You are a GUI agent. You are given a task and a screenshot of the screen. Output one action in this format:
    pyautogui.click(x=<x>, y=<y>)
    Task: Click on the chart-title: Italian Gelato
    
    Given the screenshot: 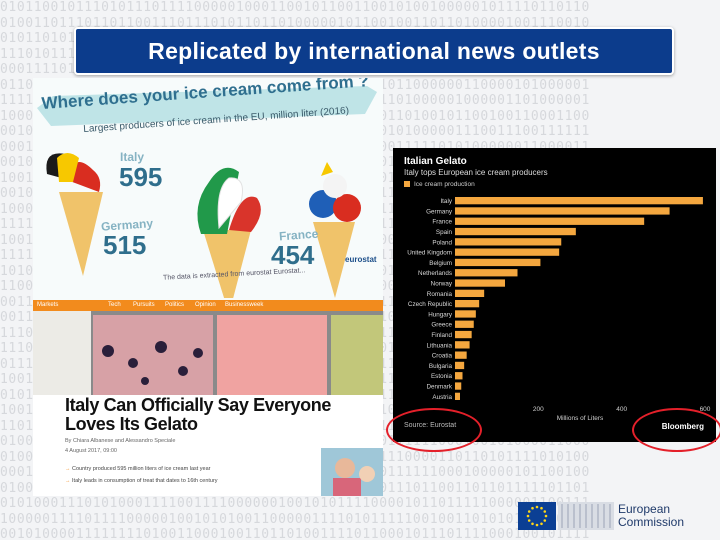 What is the action you would take?
    pyautogui.click(x=435, y=161)
    